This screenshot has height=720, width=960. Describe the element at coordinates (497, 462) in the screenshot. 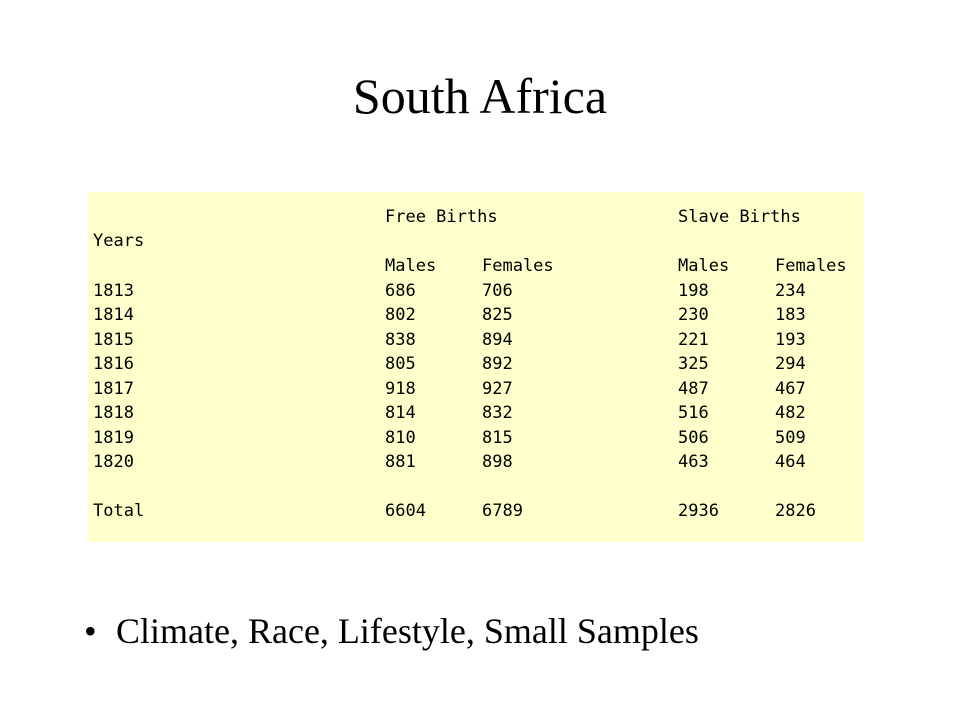

I see `row-free-females: 898` at that location.